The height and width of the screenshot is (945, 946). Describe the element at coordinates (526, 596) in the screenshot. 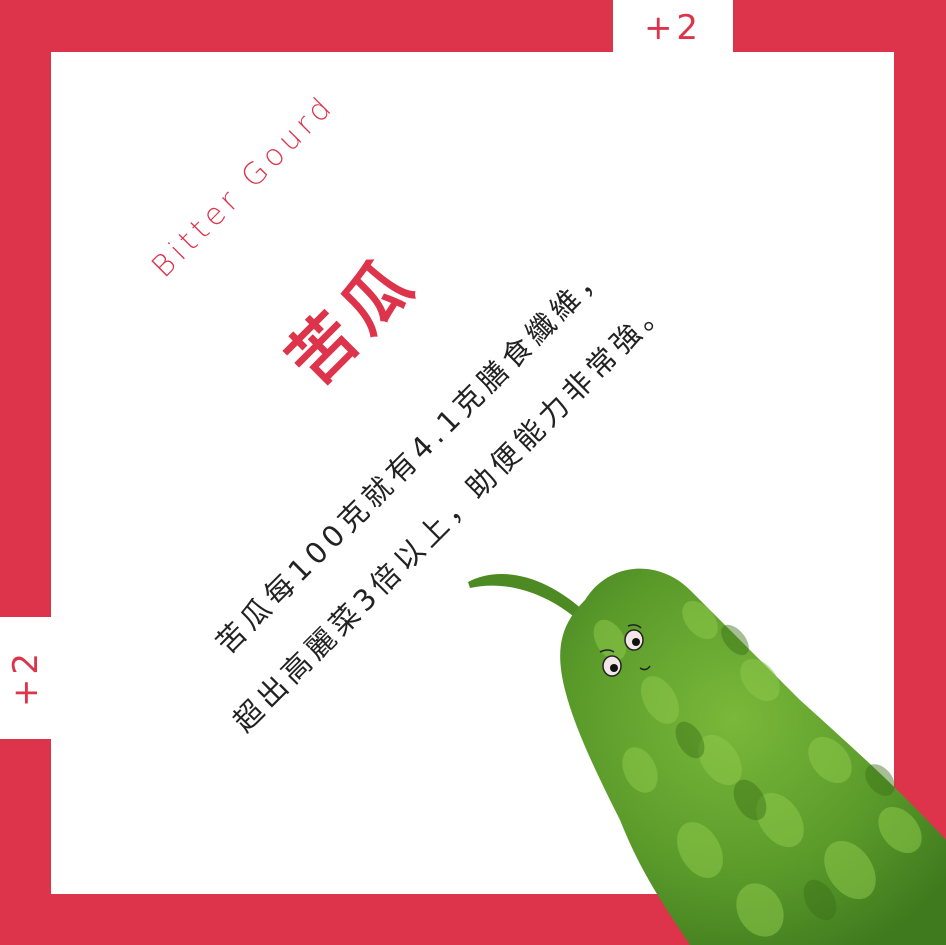

I see `gourd-stem` at that location.